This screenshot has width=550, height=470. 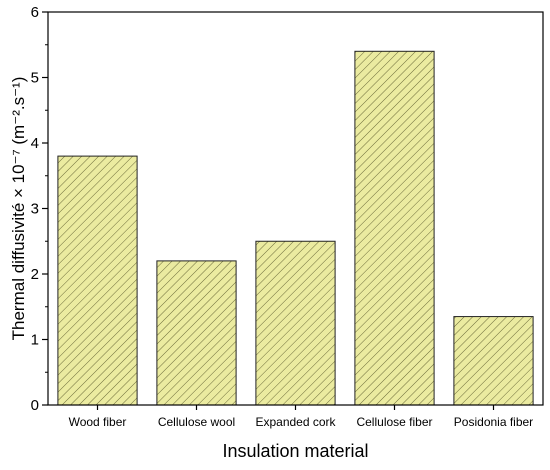 What do you see at coordinates (493, 422) in the screenshot?
I see `x-tick-label-4: Posidonia fiber` at bounding box center [493, 422].